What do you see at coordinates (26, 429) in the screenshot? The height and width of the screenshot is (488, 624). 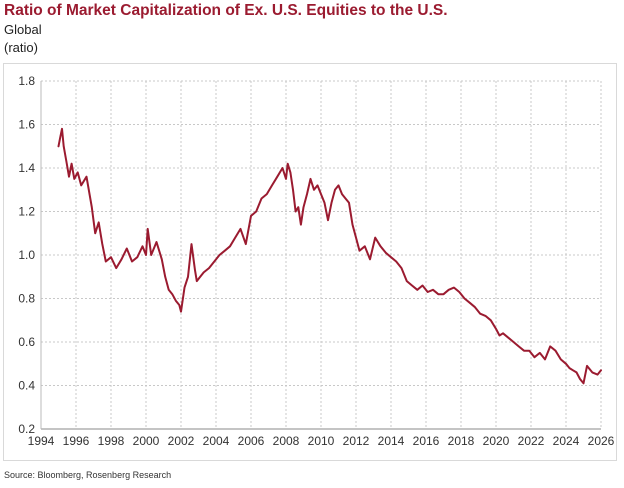 I see `y-tick-label: 0.2` at bounding box center [26, 429].